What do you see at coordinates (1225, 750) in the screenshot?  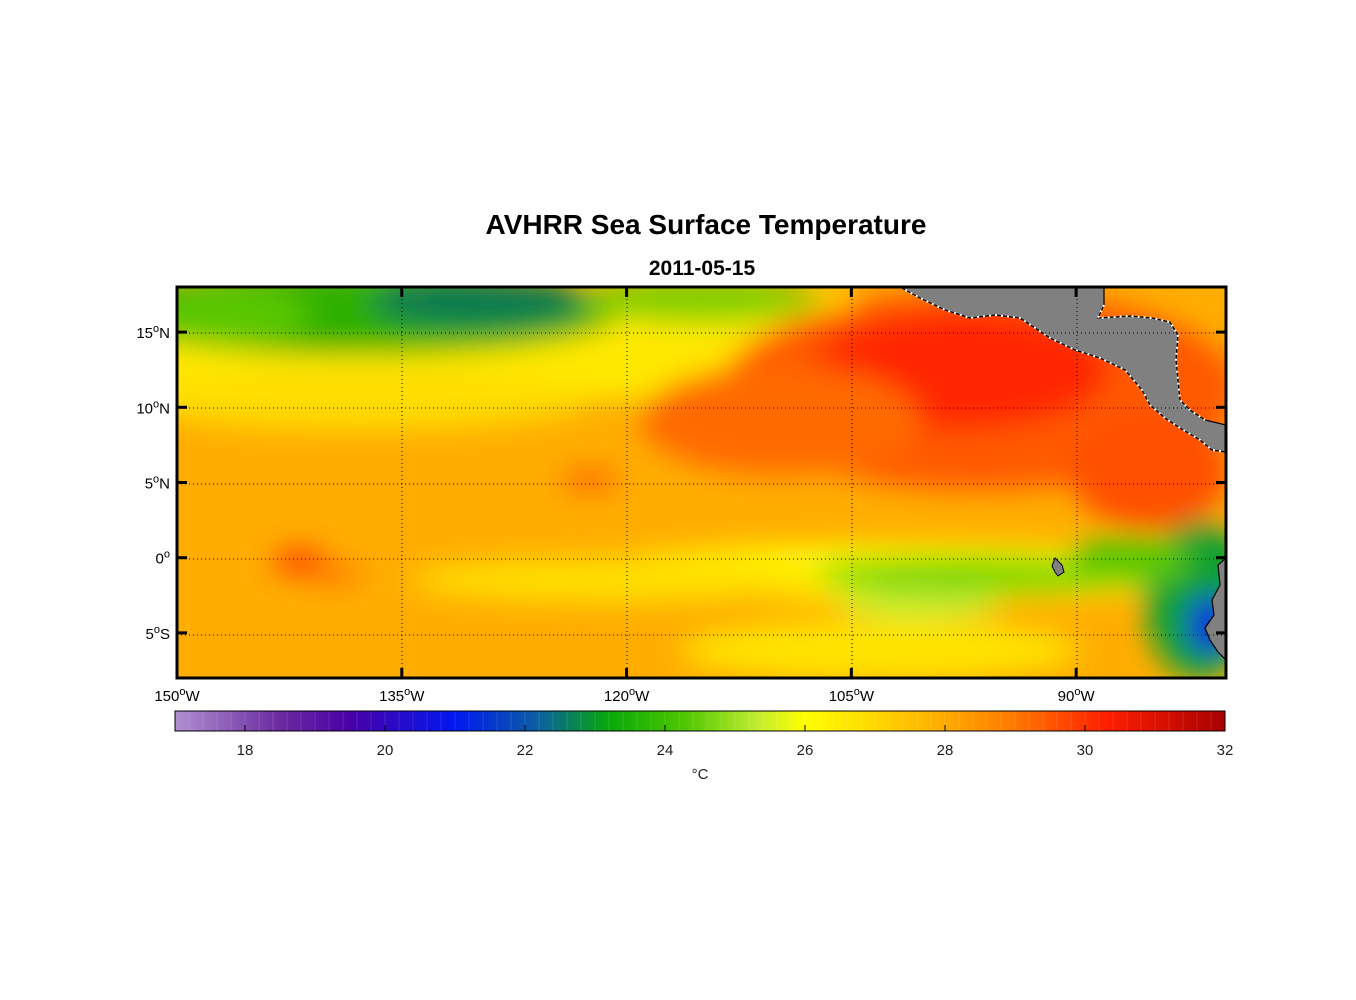 I see `colorbar-tick-label: 32` at bounding box center [1225, 750].